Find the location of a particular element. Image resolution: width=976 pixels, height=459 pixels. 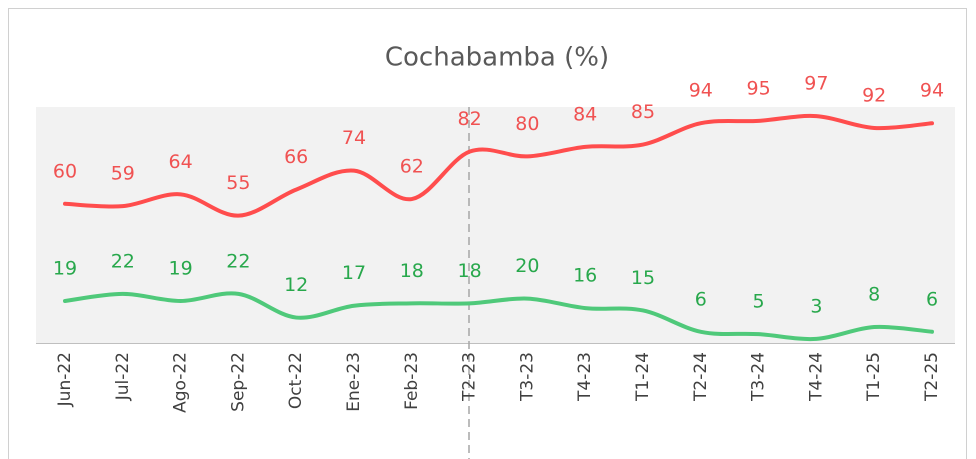

data-label: 3 is located at coordinates (816, 306).